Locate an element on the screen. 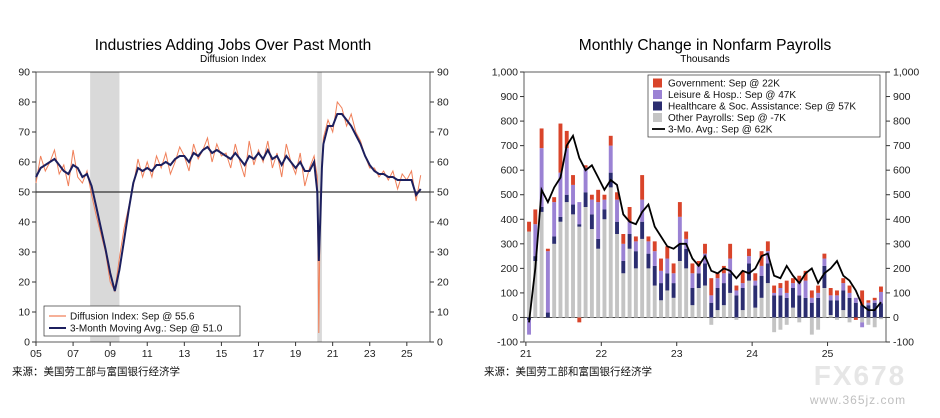  y-tick-label-left: 90 is located at coordinates (24, 73).